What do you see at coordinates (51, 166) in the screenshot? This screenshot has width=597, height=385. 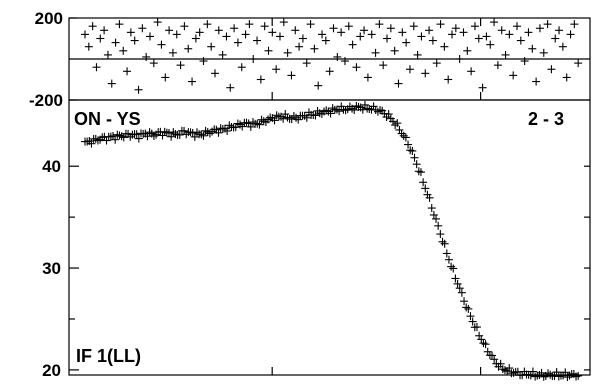 I see `amplitude-y-tick-label: 40` at bounding box center [51, 166].